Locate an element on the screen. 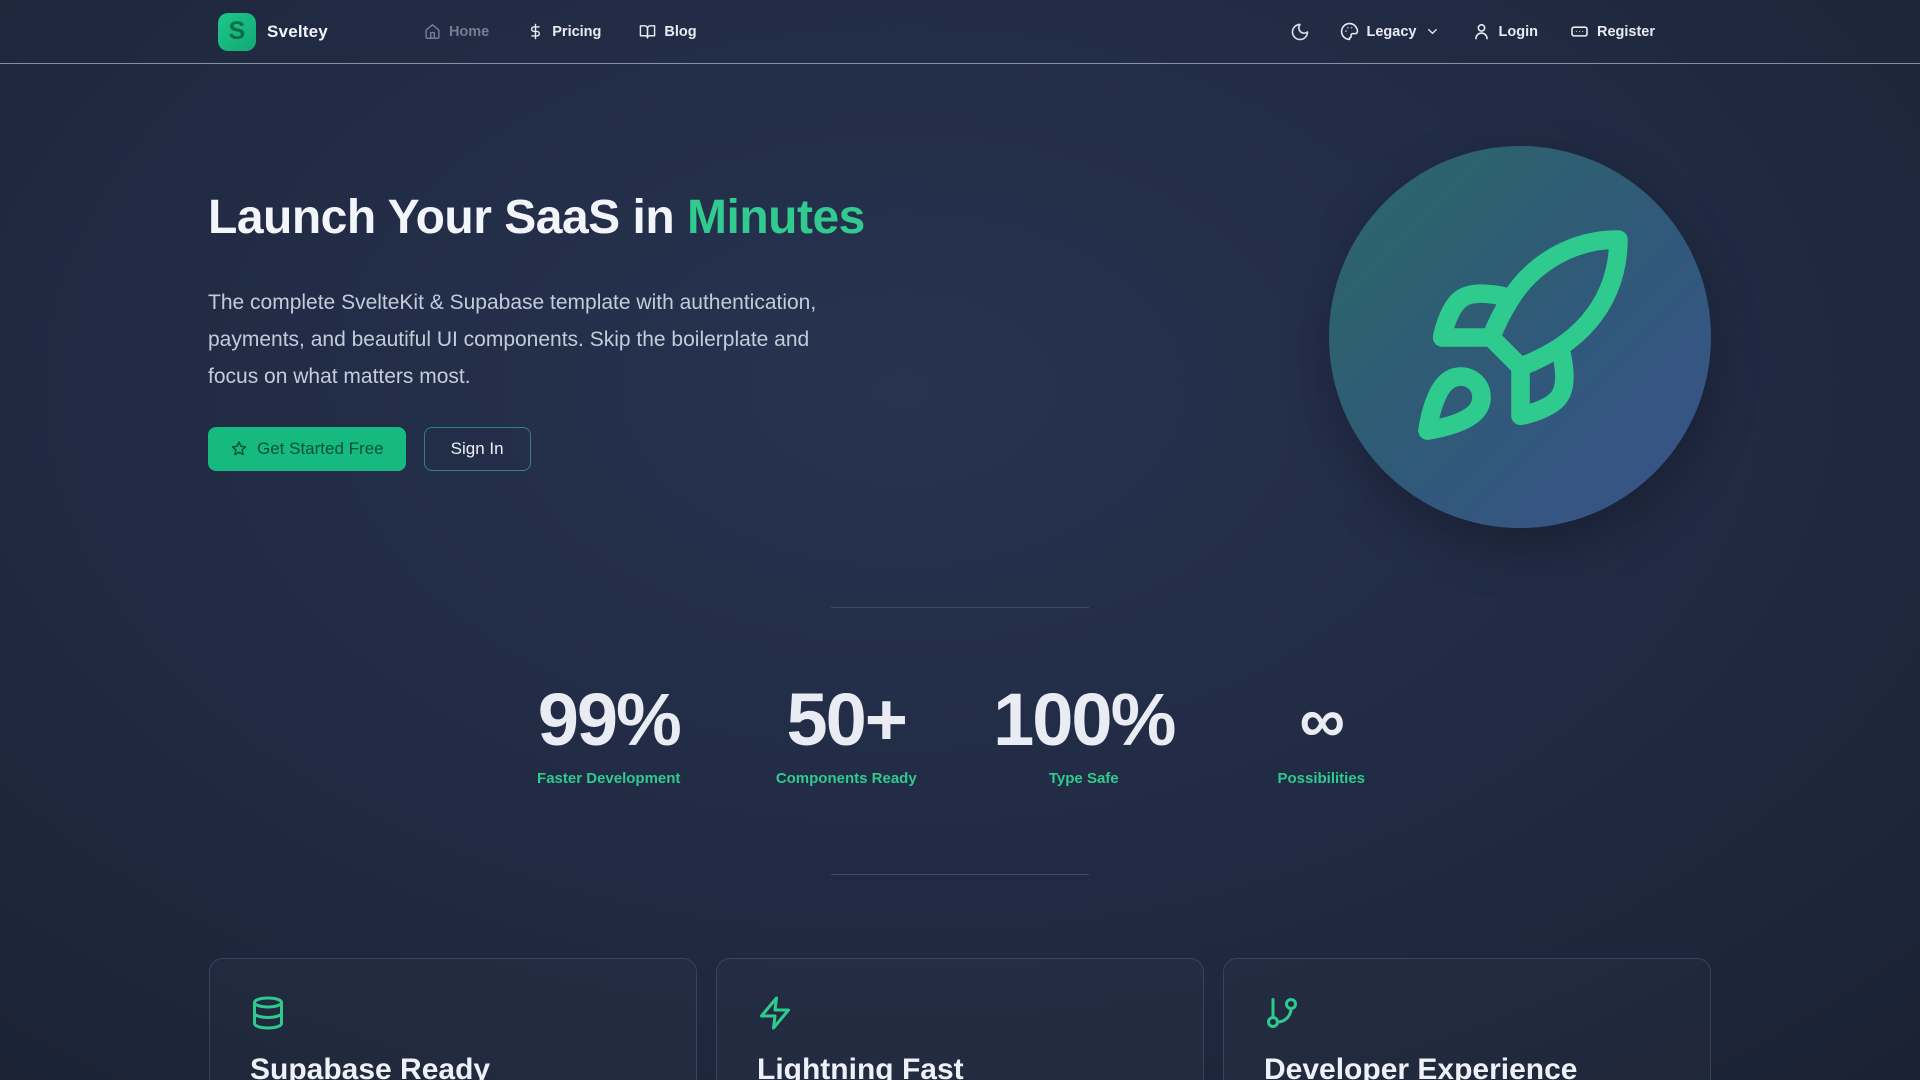  feature-card-supabase: Supabase Ready is located at coordinates (453, 1019).